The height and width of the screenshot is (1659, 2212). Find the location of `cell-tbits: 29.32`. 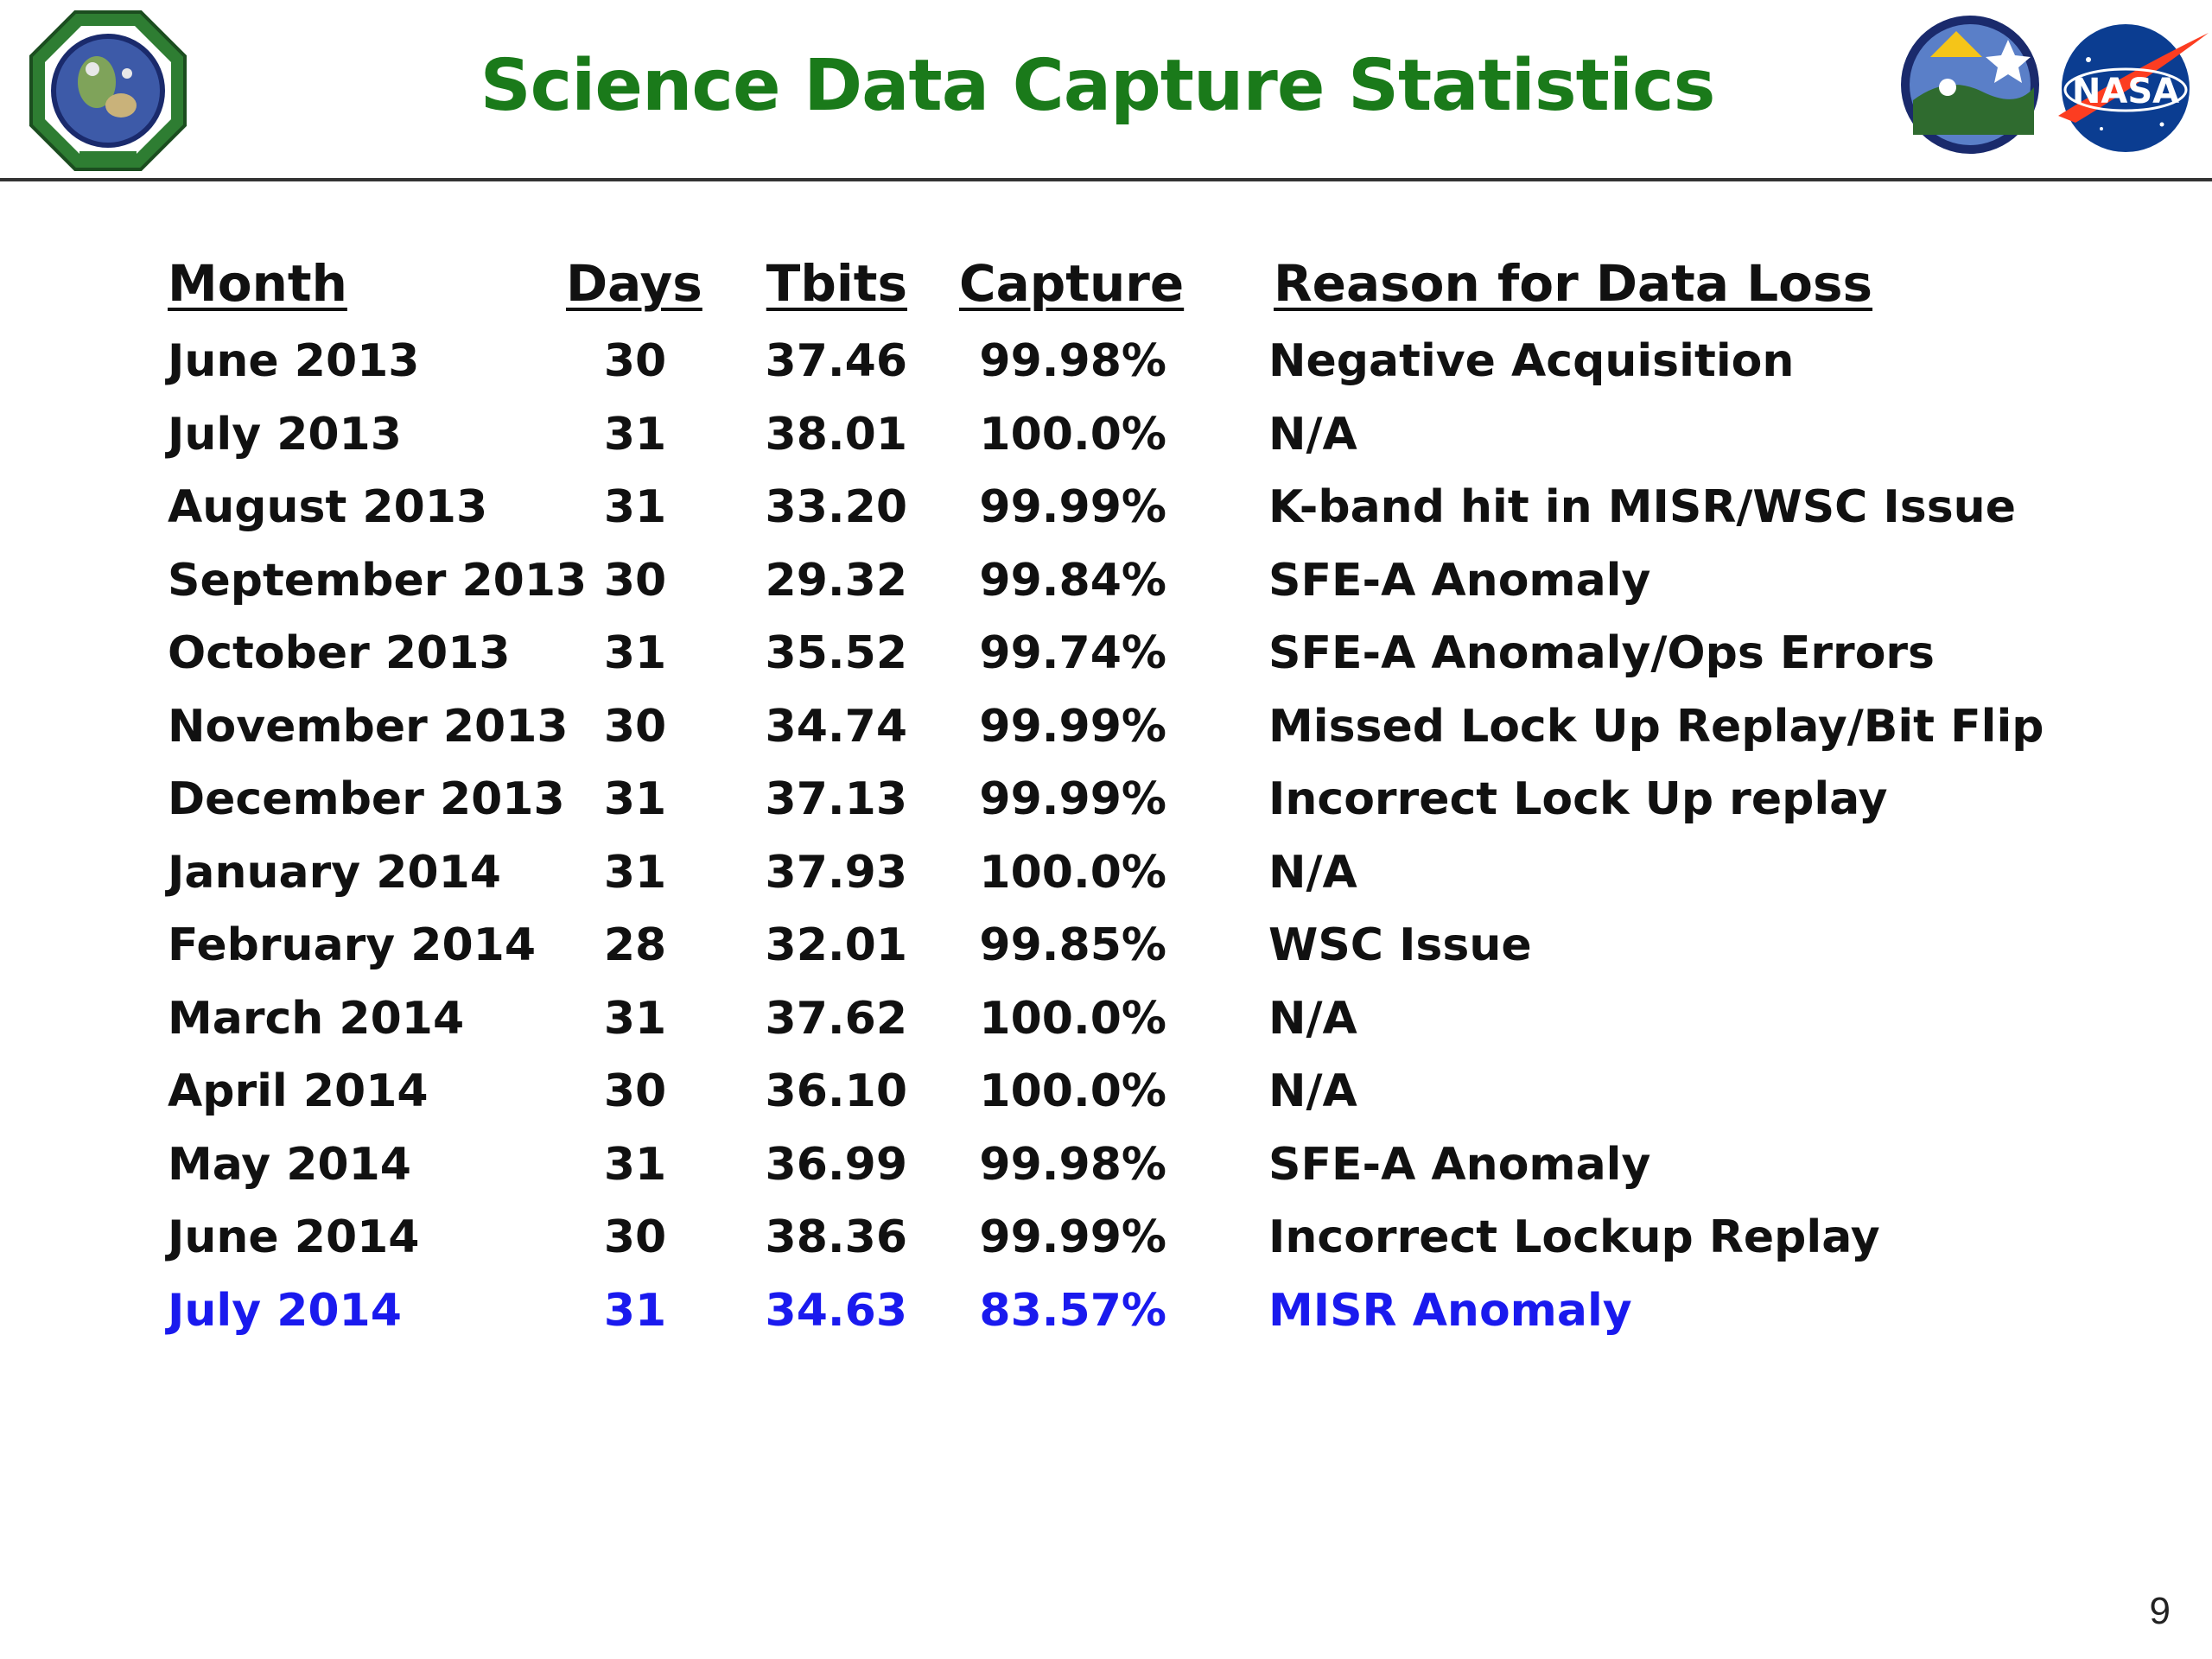

cell-tbits: 29.32 is located at coordinates (836, 580).